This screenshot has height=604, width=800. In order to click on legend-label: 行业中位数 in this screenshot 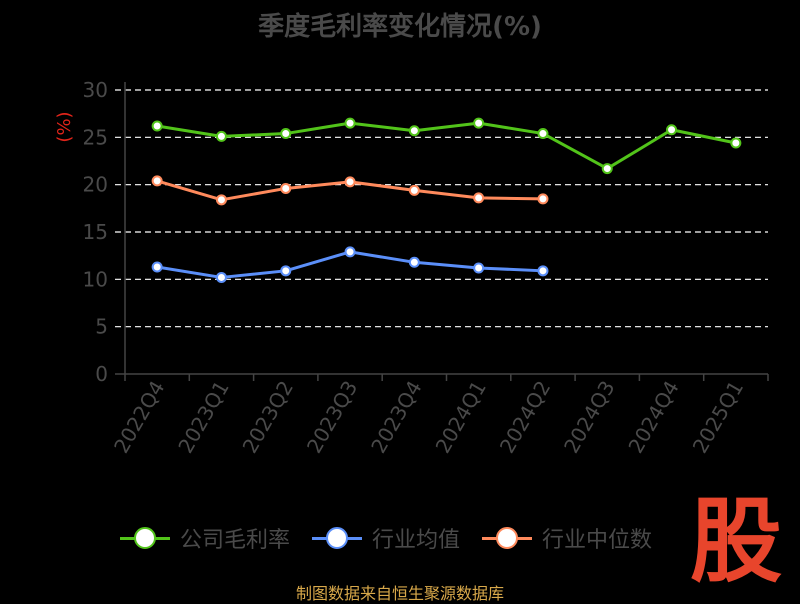, I will do `click(597, 540)`.